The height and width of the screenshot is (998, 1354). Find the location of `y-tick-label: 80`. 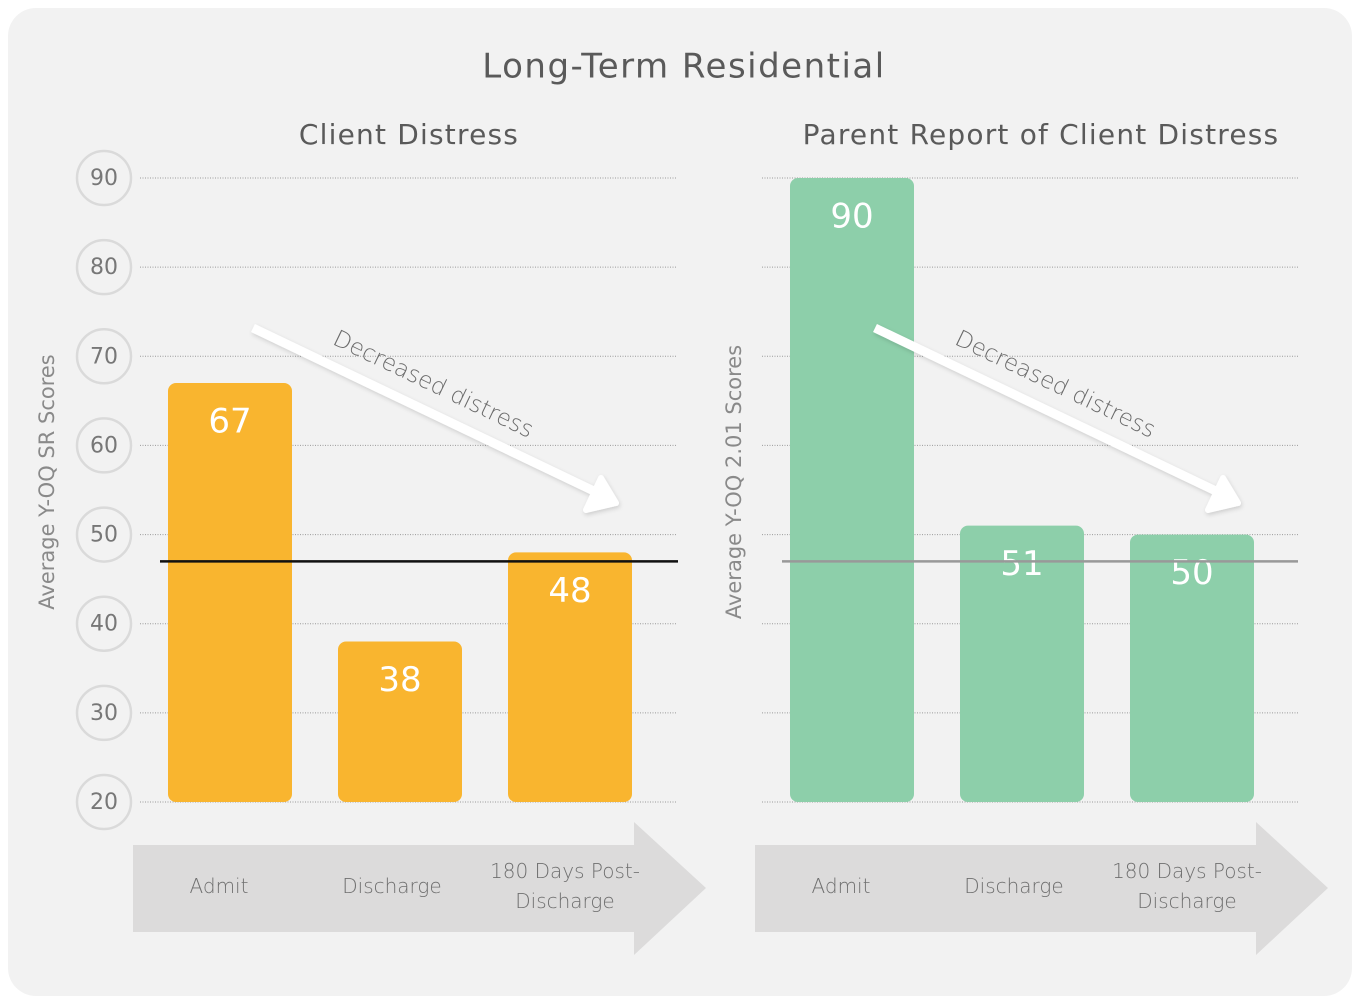

y-tick-label: 80 is located at coordinates (104, 267).